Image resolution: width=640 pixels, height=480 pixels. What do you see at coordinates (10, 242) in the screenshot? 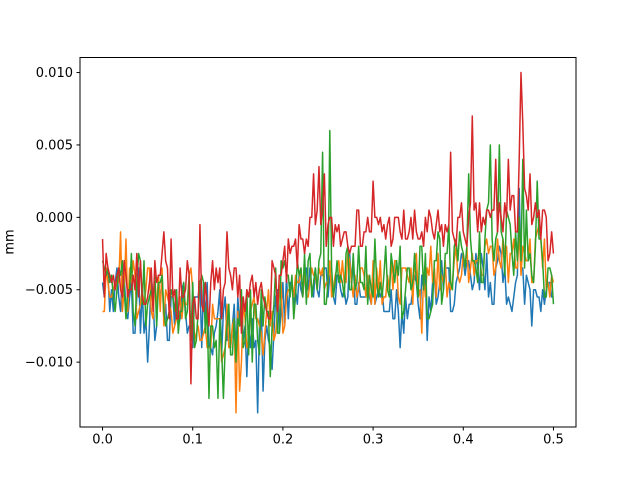
I see `y-axis-label: mm` at bounding box center [10, 242].